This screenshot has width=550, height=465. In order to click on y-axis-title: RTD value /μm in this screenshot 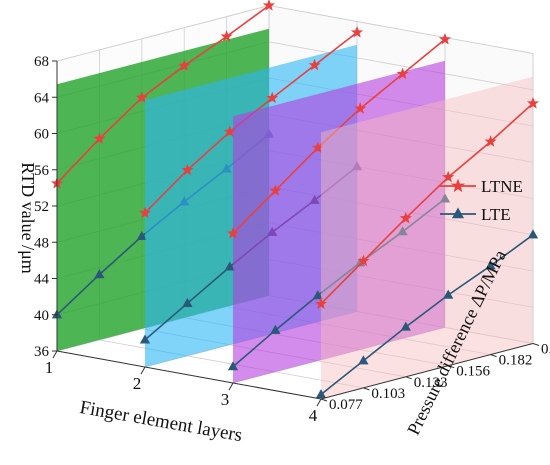, I will do `click(28, 218)`.